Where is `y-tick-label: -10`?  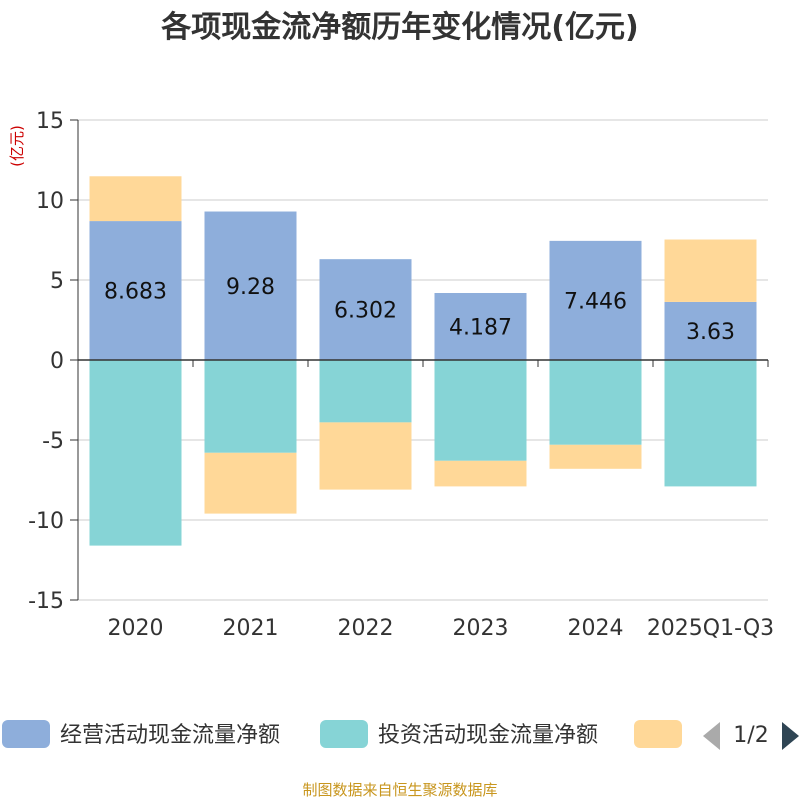 y-tick-label: -10 is located at coordinates (46, 521).